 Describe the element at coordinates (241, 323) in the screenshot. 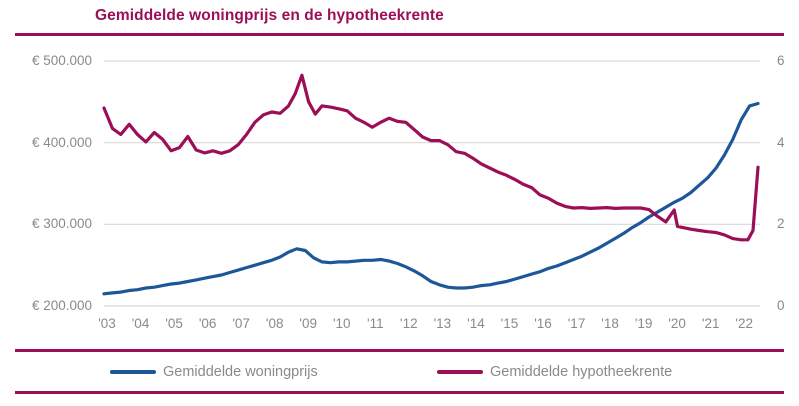

I see `x-axis-label: '07` at that location.